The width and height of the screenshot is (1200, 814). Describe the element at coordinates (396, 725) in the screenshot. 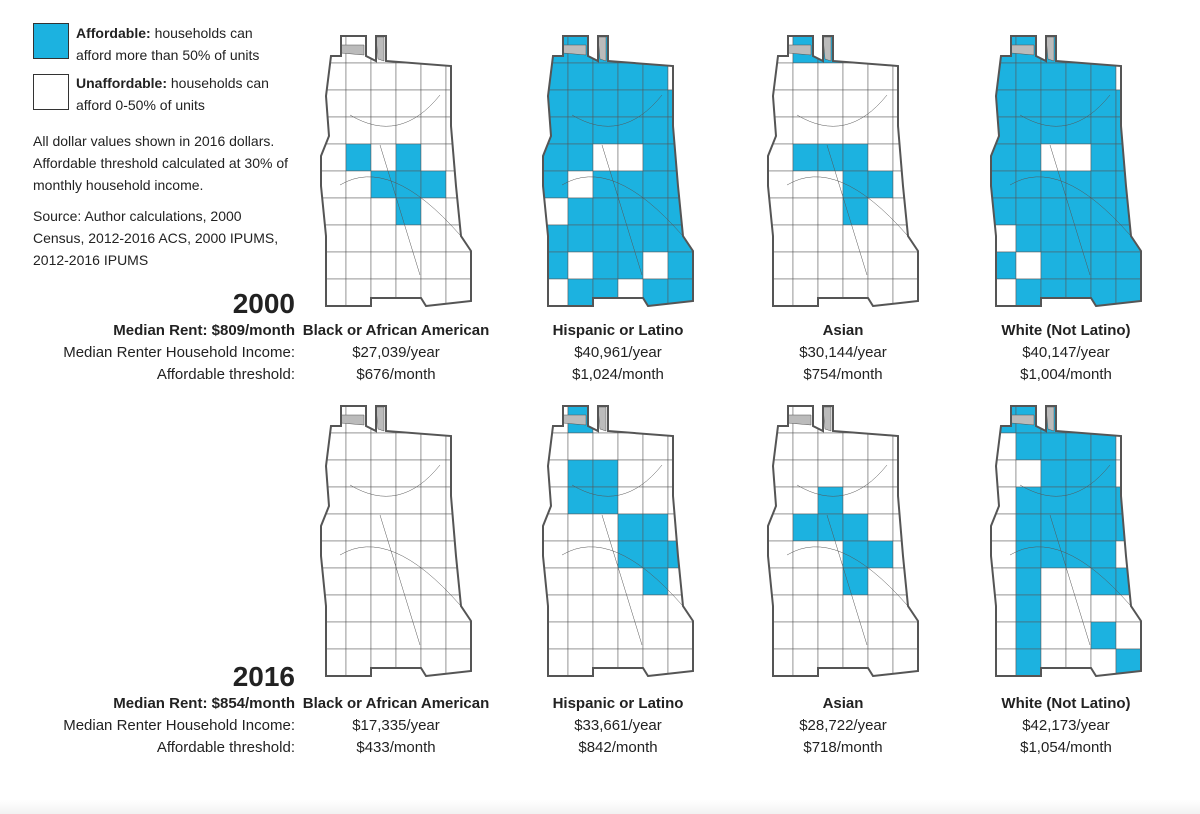

I see `group-income: $17,335/year` at that location.